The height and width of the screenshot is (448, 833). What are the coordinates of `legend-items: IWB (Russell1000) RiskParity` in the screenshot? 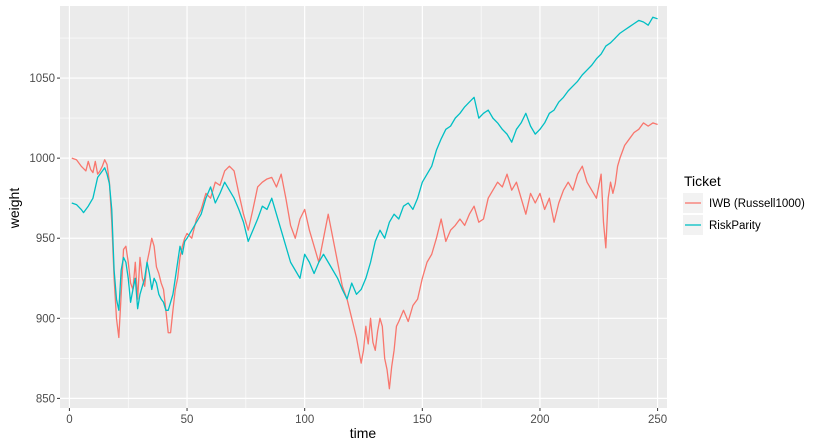 It's located at (744, 214).